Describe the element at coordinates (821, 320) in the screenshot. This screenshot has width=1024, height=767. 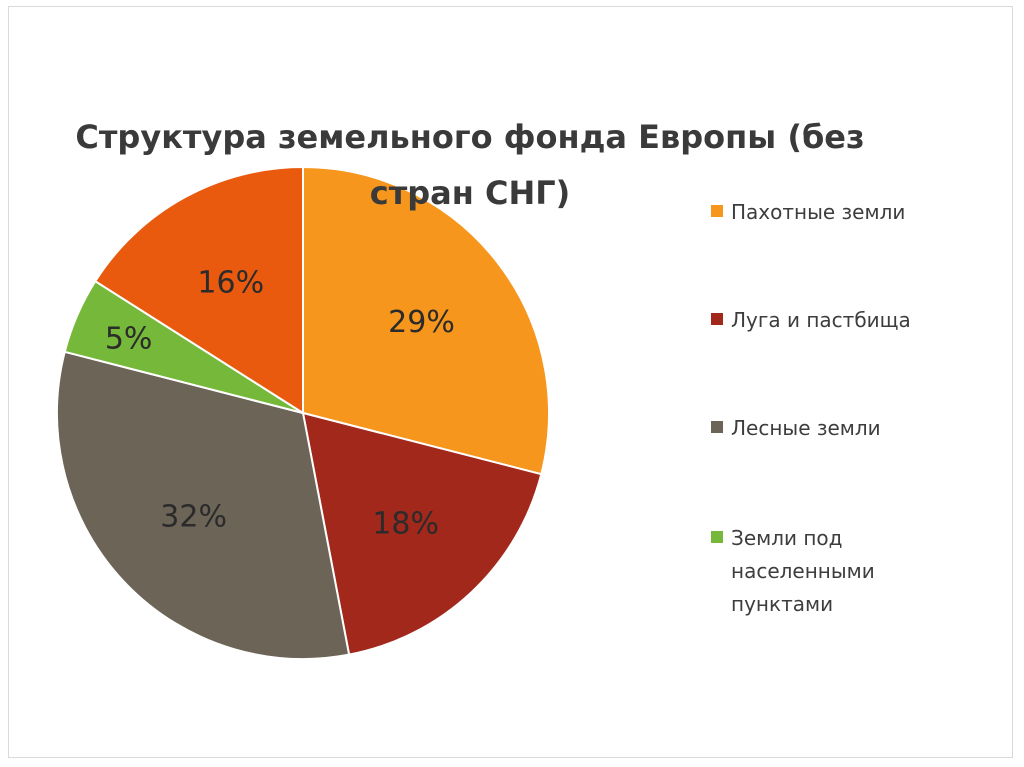
I see `legend-label-2: Луга и пастбища` at that location.